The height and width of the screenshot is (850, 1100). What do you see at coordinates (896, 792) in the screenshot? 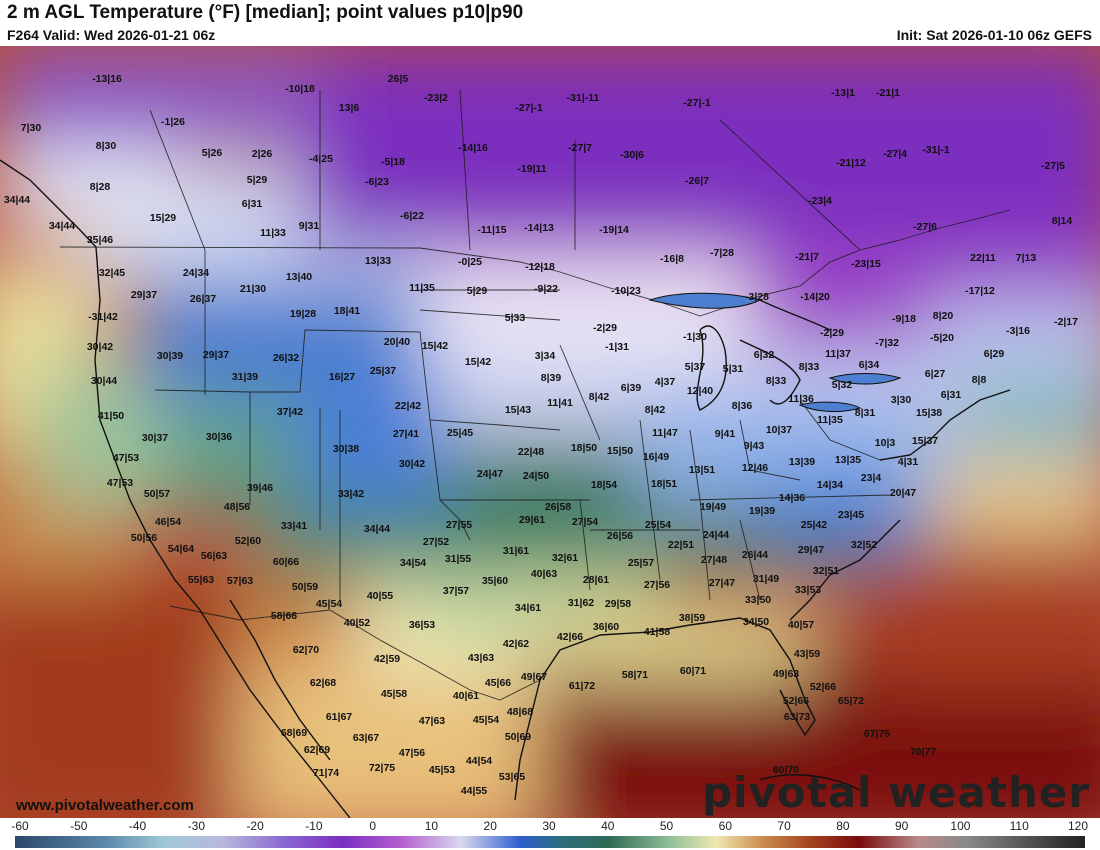
I see `brand-logo: pivotal weather` at bounding box center [896, 792].